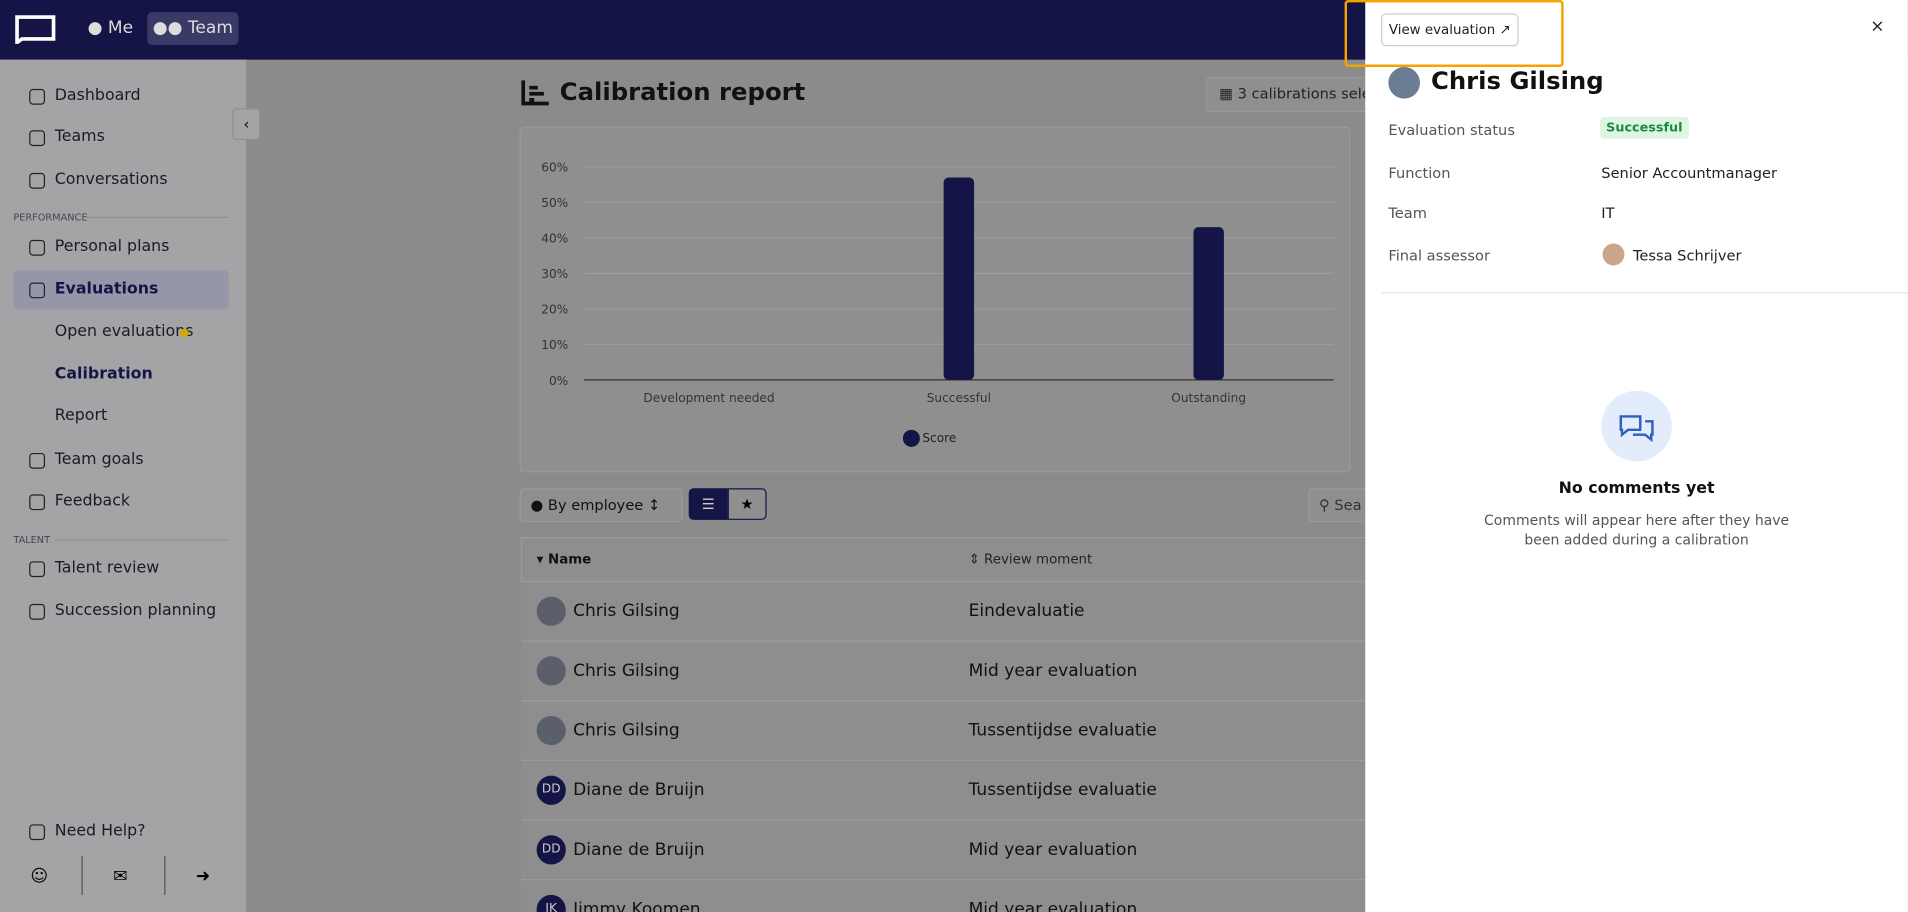 This screenshot has width=1908, height=912. What do you see at coordinates (210, 28) in the screenshot?
I see `nav-team-label: Team` at bounding box center [210, 28].